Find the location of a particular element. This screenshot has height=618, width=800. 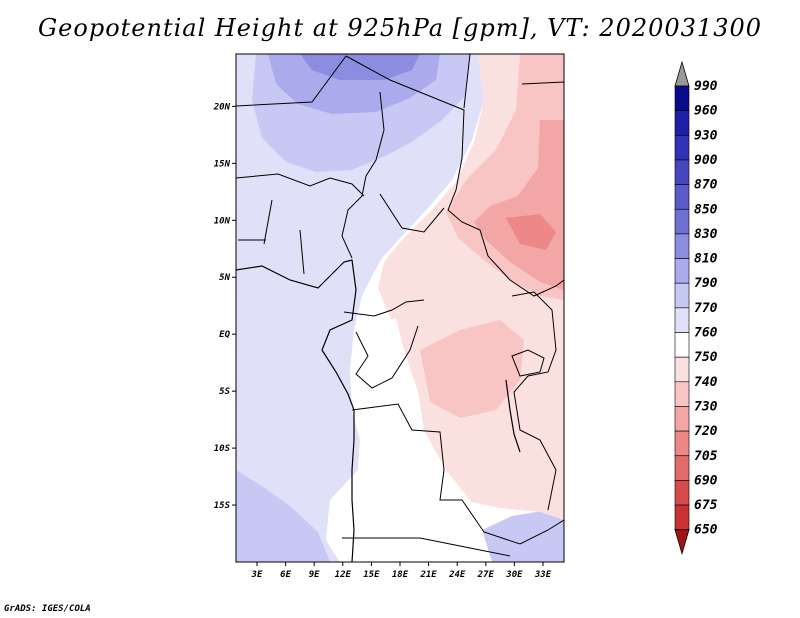

legend-bottom-arrow is located at coordinates (682, 542).